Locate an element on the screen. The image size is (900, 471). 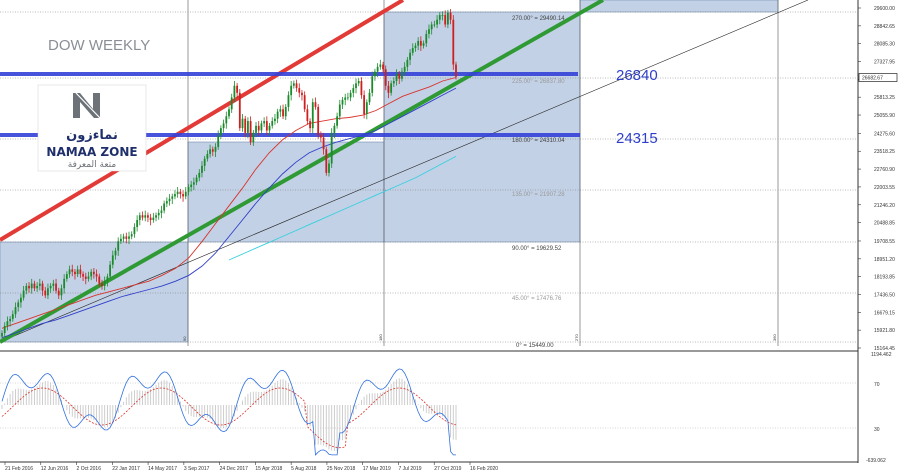
date-tick-label: 21 Feb 2016 is located at coordinates (19, 468).